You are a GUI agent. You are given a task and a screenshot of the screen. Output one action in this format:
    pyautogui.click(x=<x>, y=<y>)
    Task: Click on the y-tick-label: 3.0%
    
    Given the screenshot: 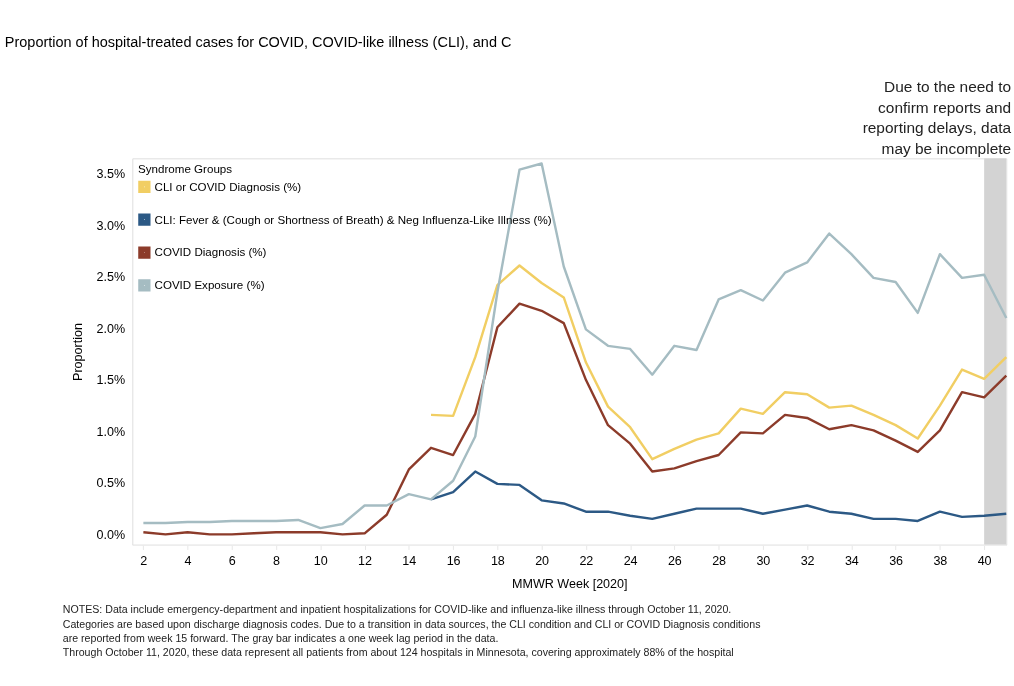 What is the action you would take?
    pyautogui.click(x=111, y=225)
    